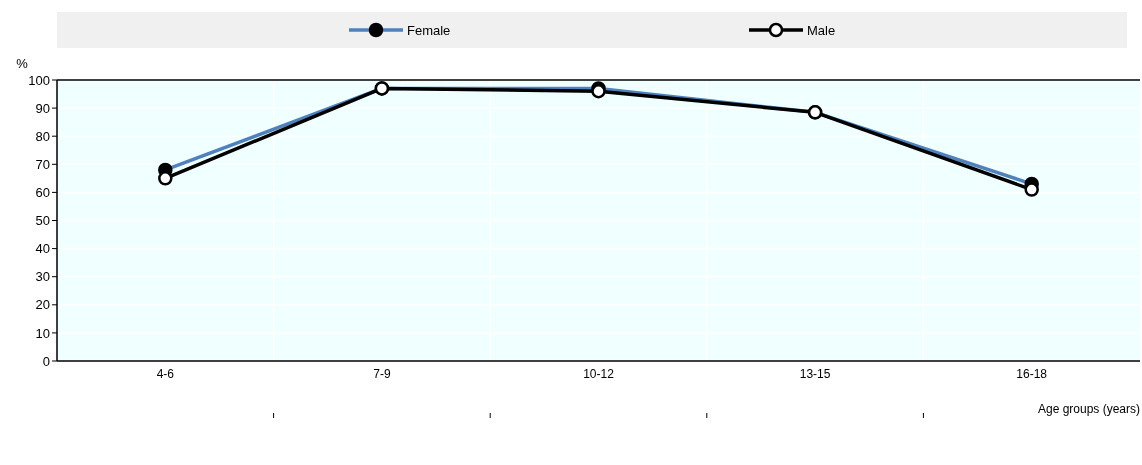  Describe the element at coordinates (821, 30) in the screenshot. I see `legend-label: Male` at that location.